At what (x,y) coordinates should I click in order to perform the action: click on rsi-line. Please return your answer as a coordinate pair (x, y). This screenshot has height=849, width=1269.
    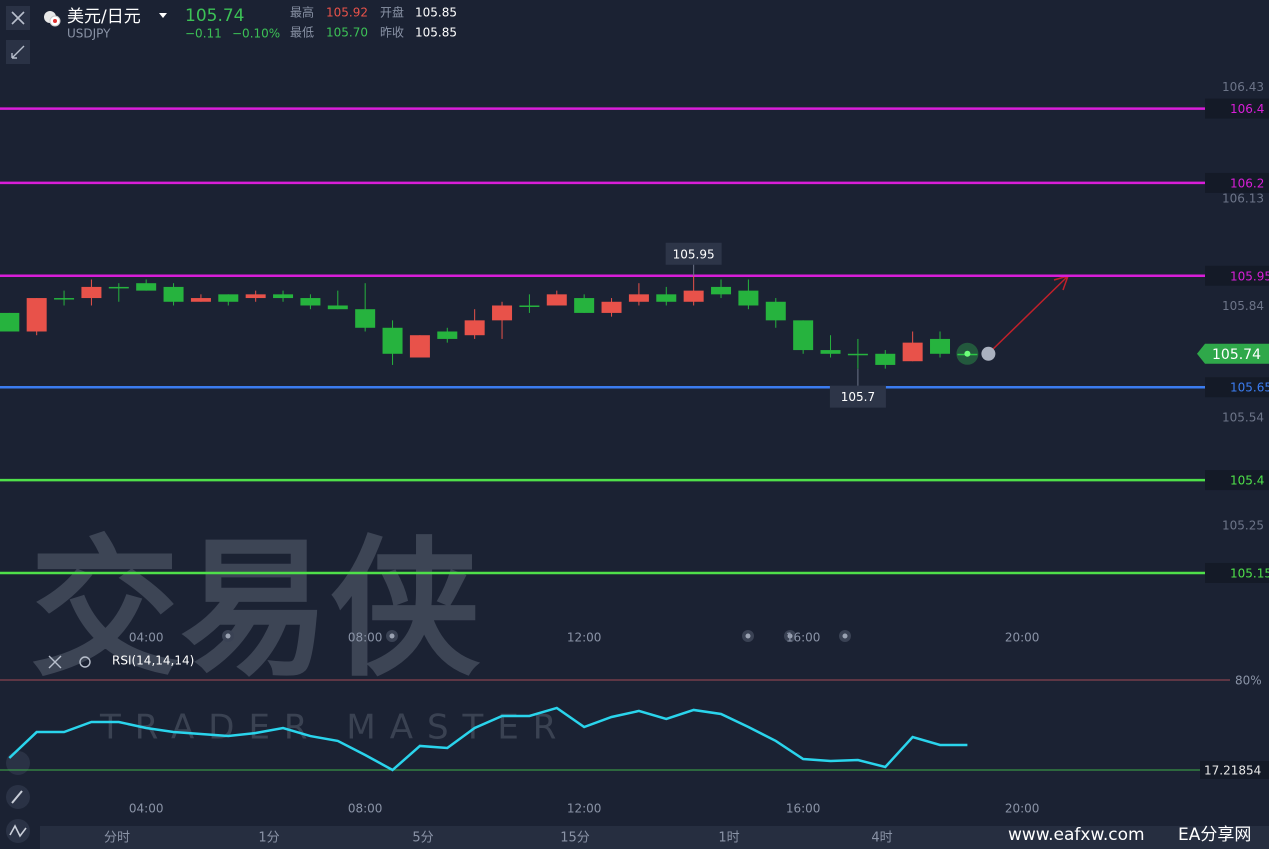
    Looking at the image, I should click on (488, 739).